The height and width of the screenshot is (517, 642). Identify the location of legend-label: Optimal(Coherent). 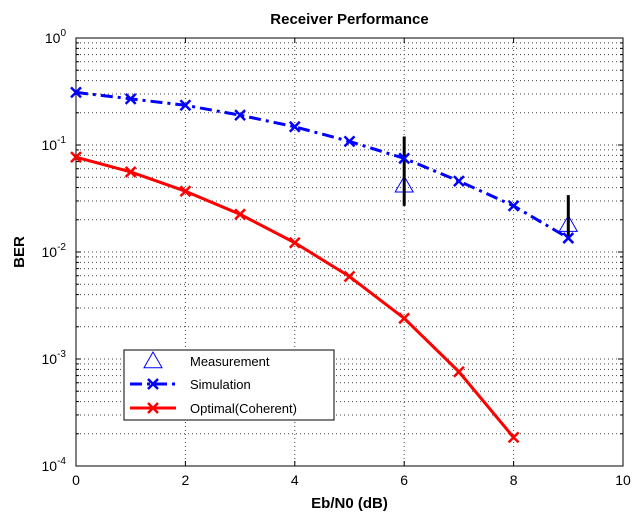
(243, 408).